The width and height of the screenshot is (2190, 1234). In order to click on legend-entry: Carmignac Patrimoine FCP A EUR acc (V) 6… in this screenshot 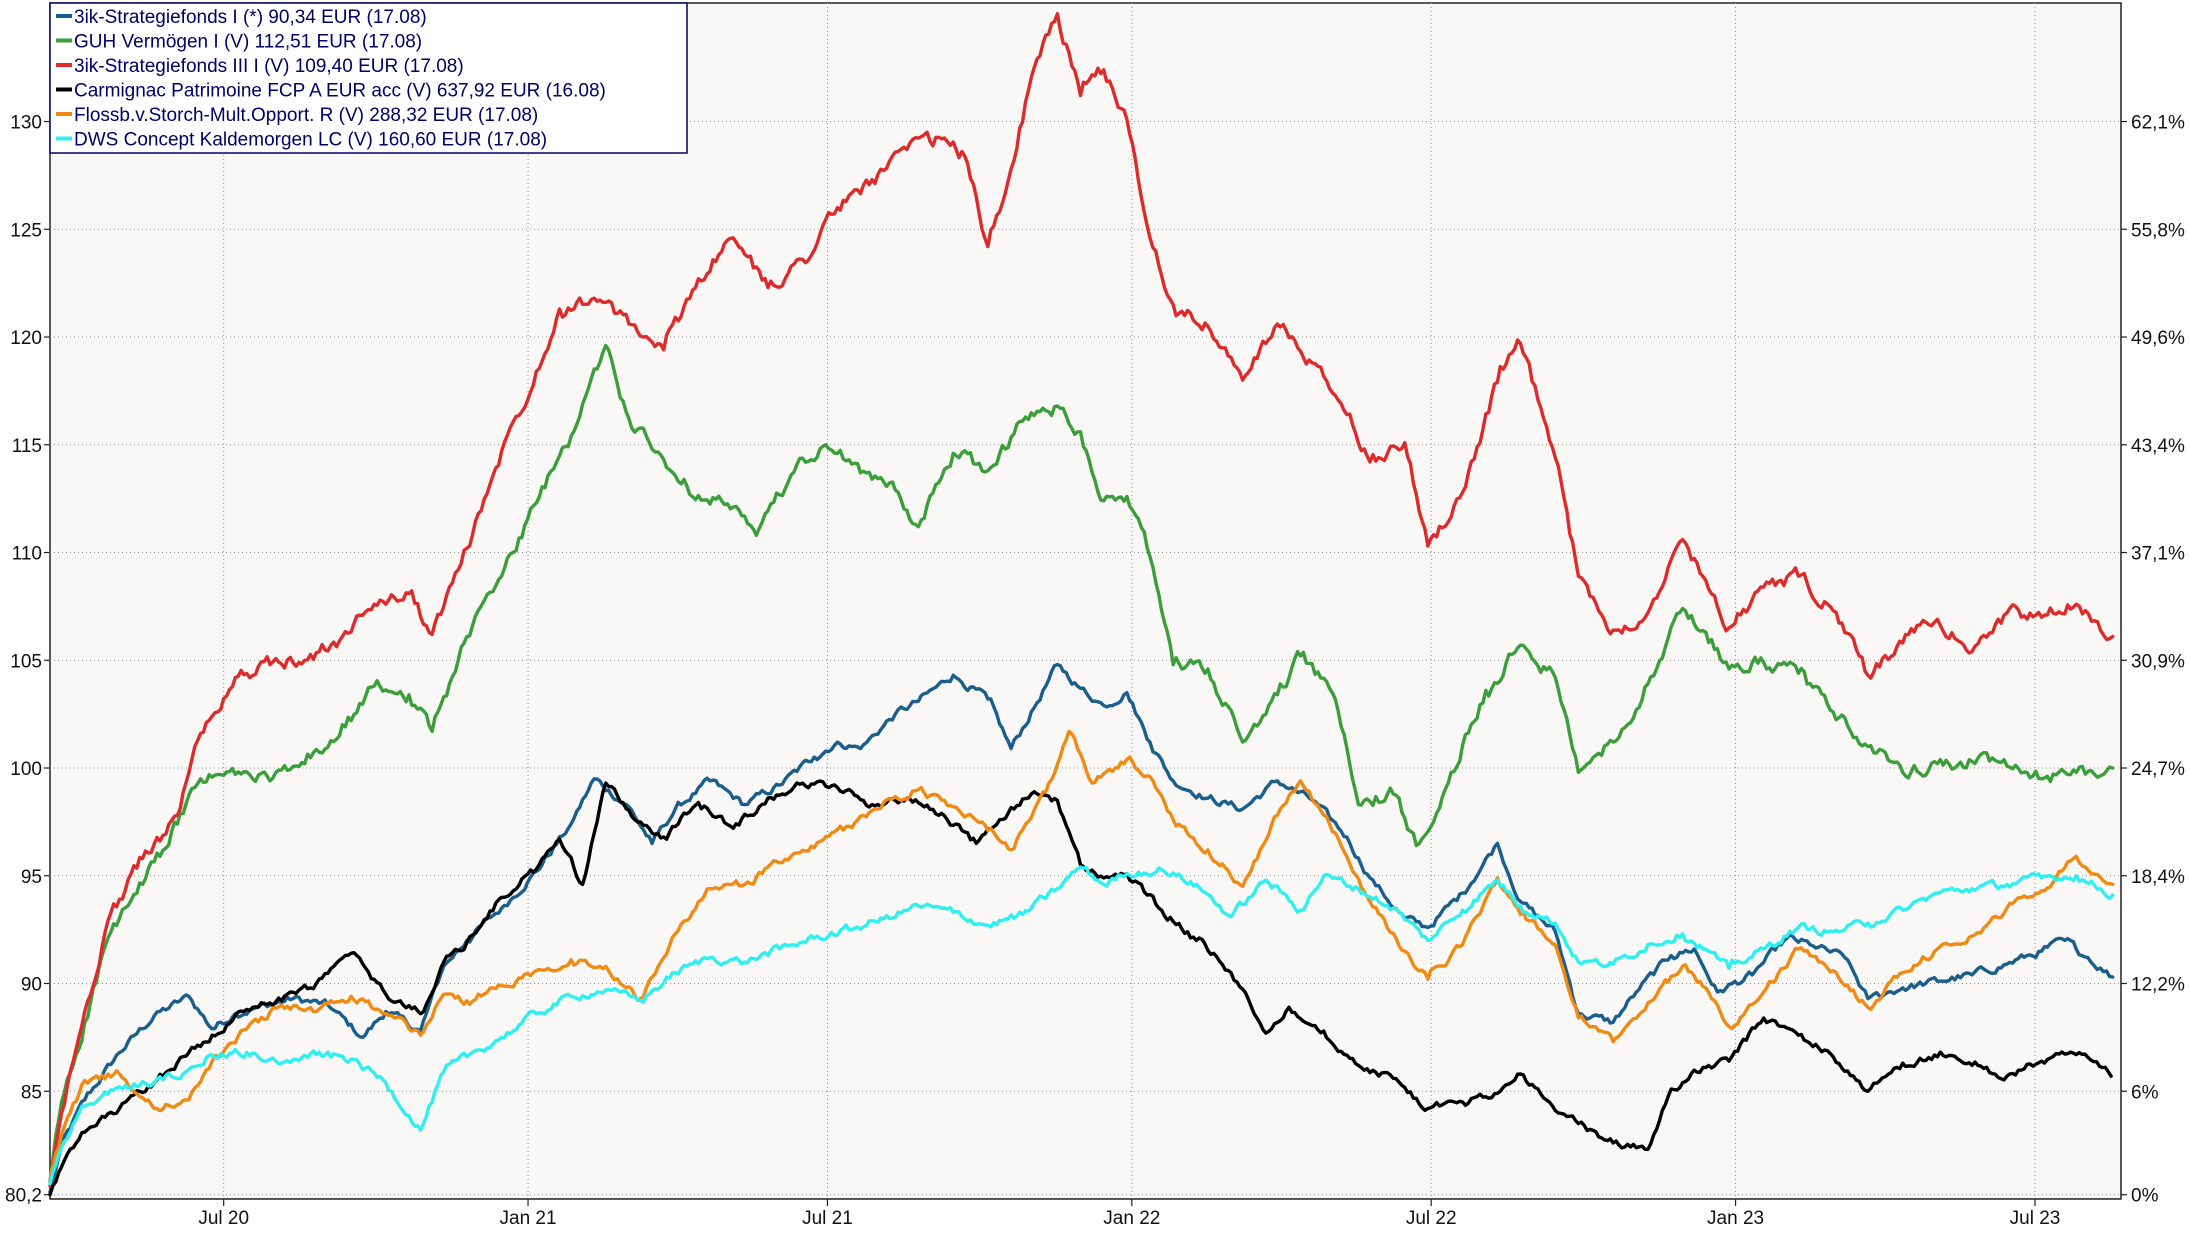, I will do `click(340, 91)`.